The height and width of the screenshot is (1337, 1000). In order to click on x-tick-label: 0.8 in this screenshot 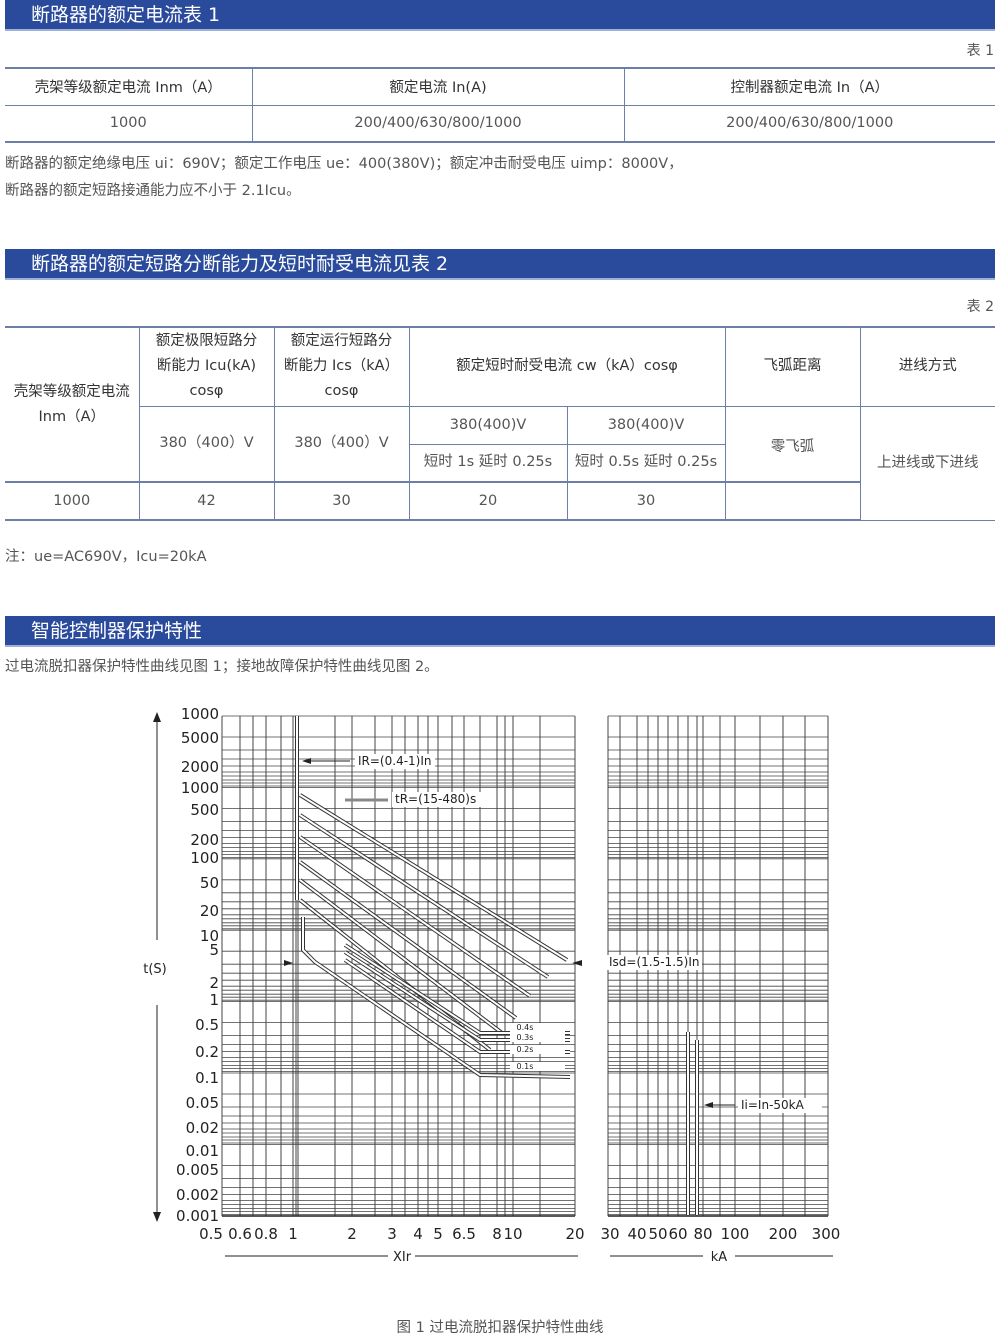, I will do `click(266, 1234)`.